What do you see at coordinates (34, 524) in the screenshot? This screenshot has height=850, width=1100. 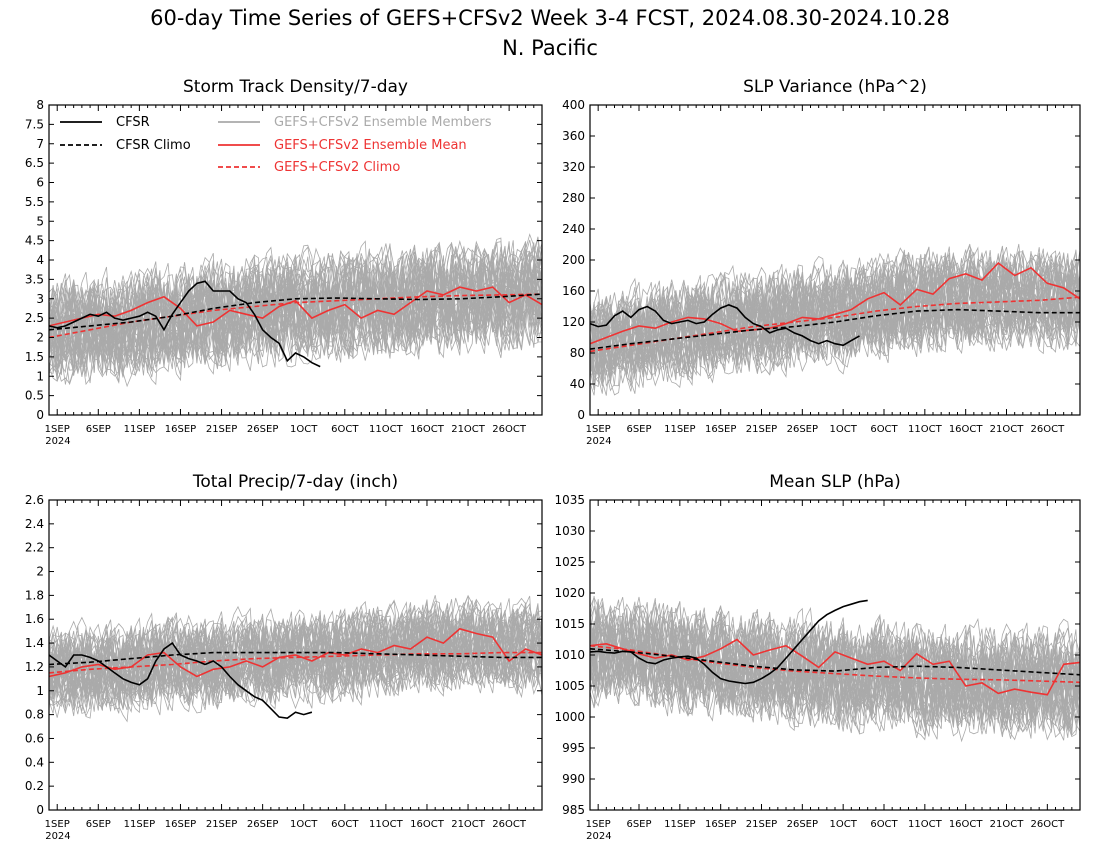 I see `y-tick-label: 2.4` at bounding box center [34, 524].